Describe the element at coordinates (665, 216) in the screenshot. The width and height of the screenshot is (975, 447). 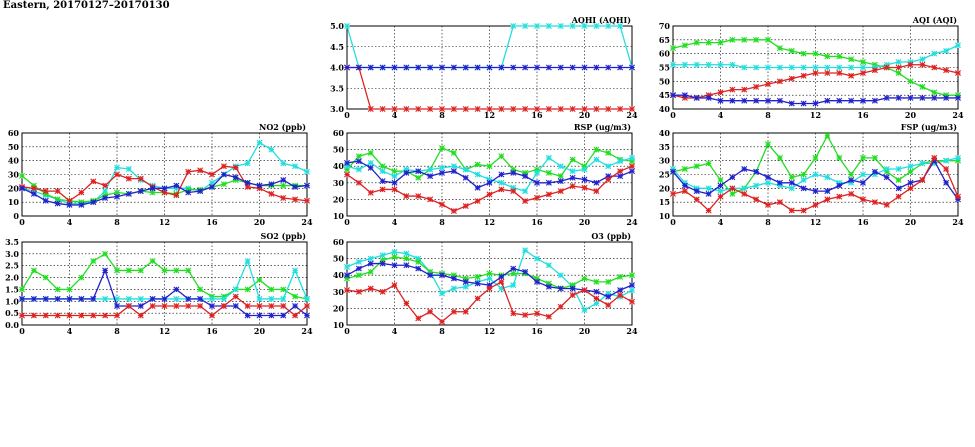
I see `fsp-y-tick-label: 10` at that location.